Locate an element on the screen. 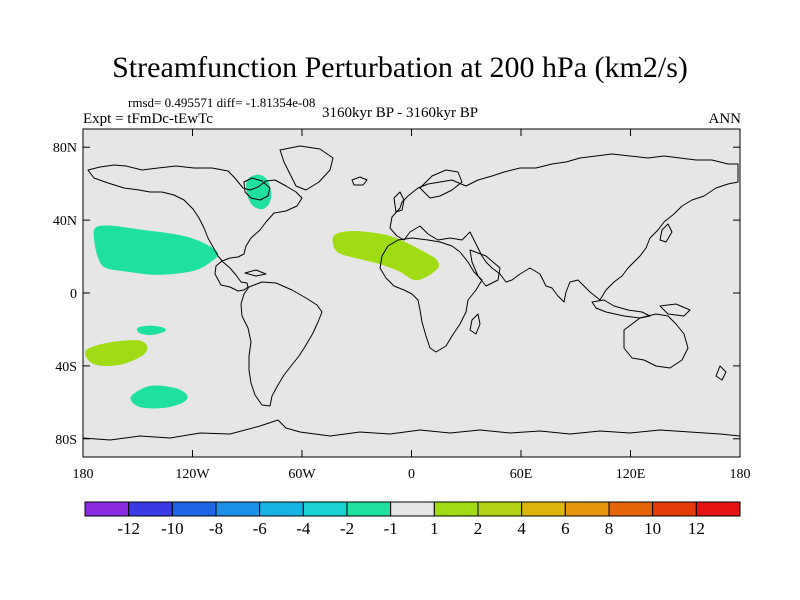  x-tick-label: 60E is located at coordinates (521, 474).